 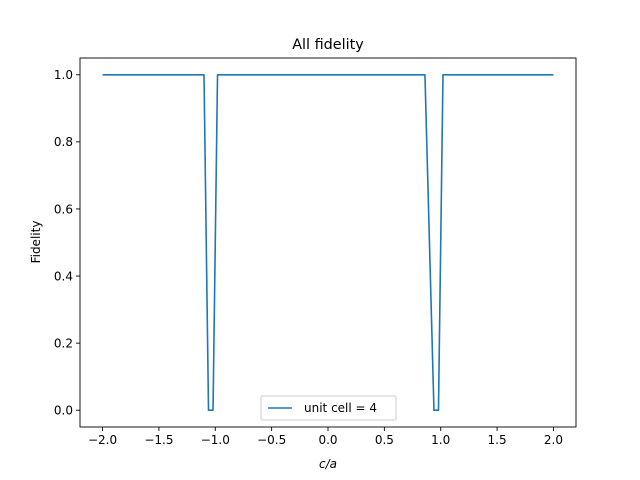 What do you see at coordinates (63, 411) in the screenshot?
I see `y-tick-label: 0.0` at bounding box center [63, 411].